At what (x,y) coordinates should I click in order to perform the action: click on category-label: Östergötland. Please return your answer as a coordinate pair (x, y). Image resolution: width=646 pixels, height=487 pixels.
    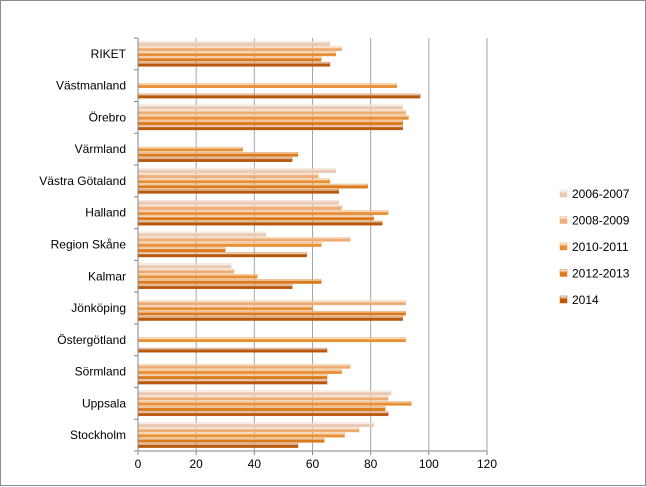
    Looking at the image, I should click on (91, 340).